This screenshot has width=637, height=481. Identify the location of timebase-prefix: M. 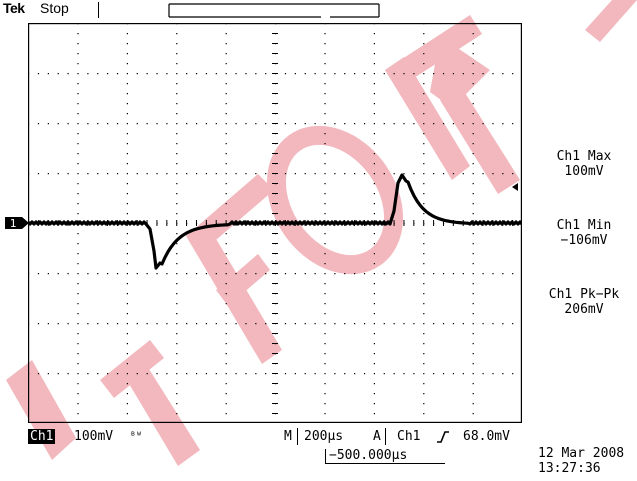
(288, 436).